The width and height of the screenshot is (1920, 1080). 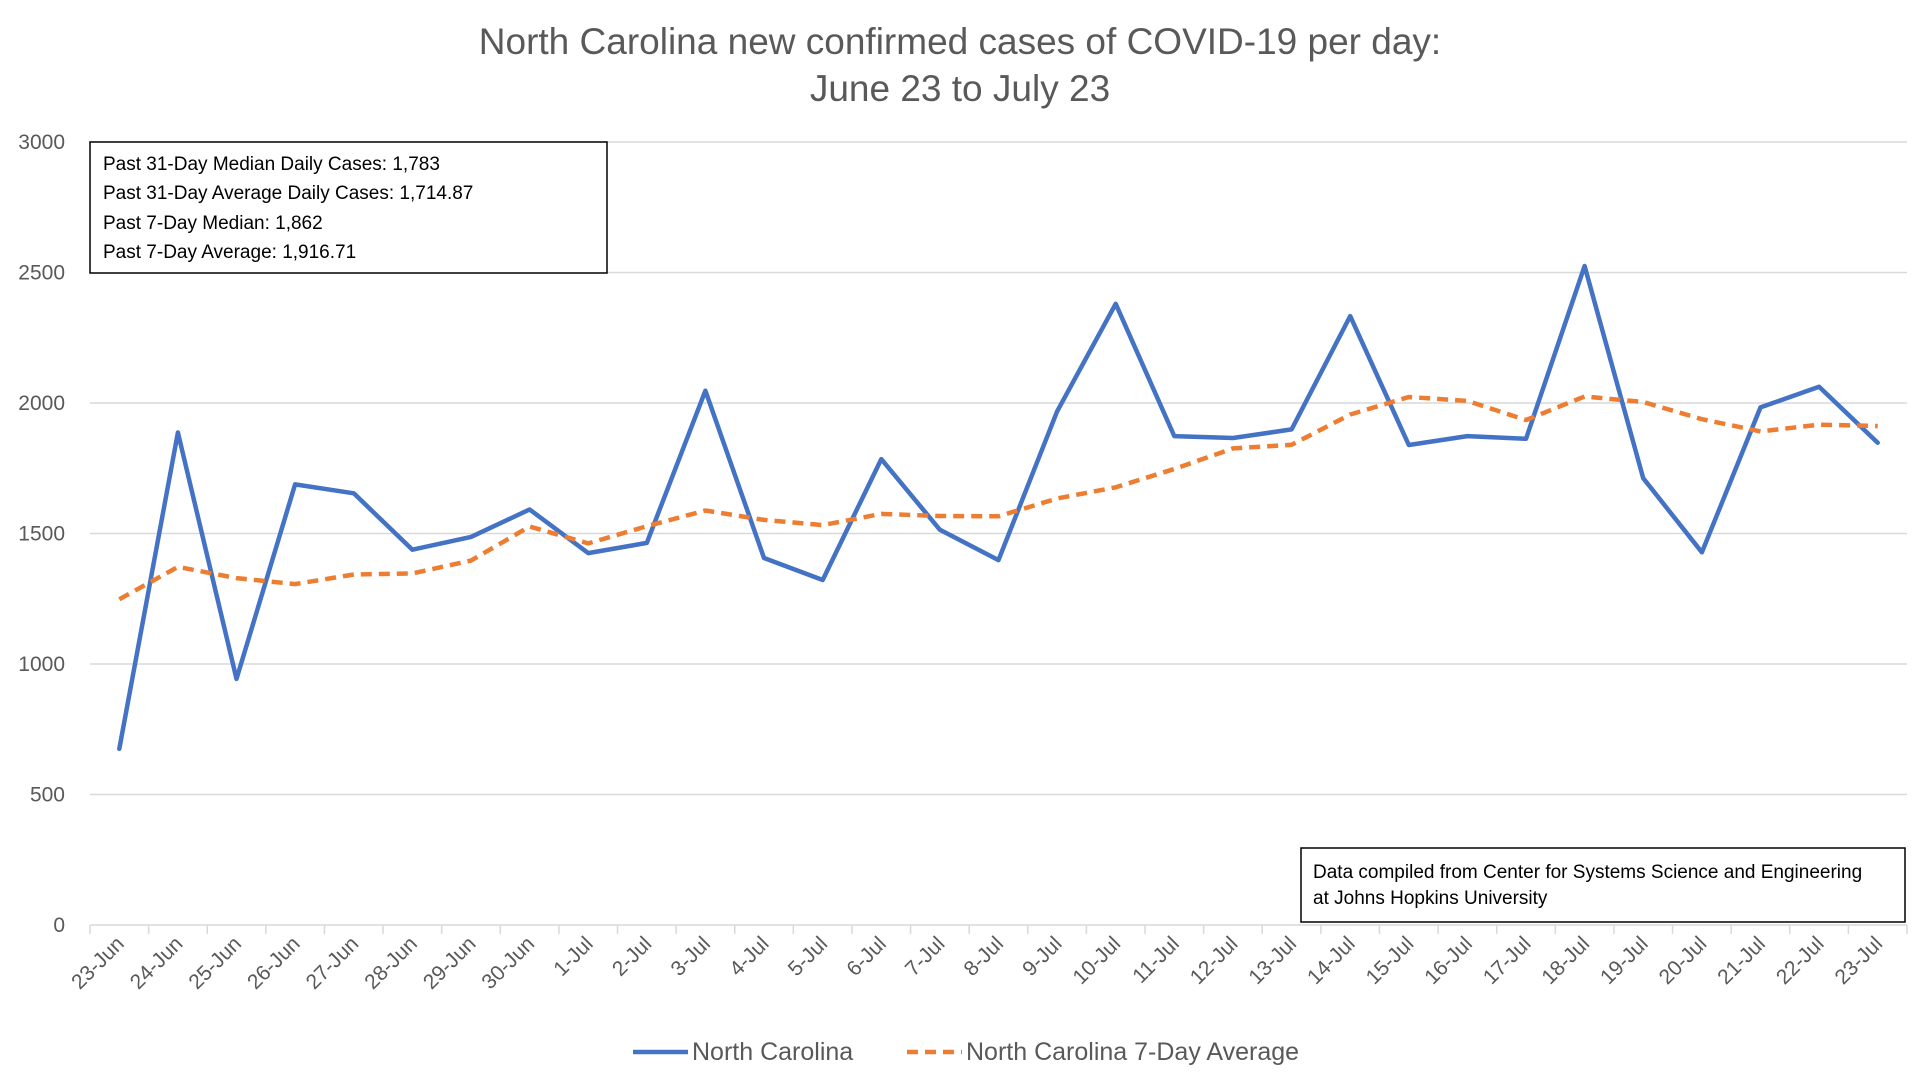 What do you see at coordinates (1214, 960) in the screenshot?
I see `x-tick-label: 12-Jul` at bounding box center [1214, 960].